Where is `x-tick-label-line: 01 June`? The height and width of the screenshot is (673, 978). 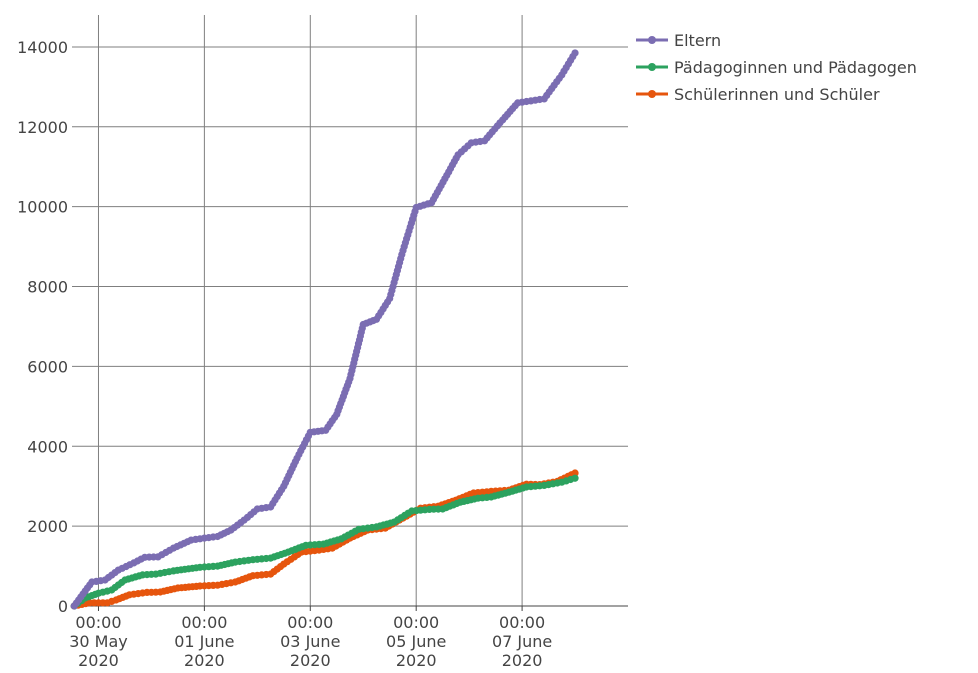 x-tick-label-line: 01 June is located at coordinates (204, 641).